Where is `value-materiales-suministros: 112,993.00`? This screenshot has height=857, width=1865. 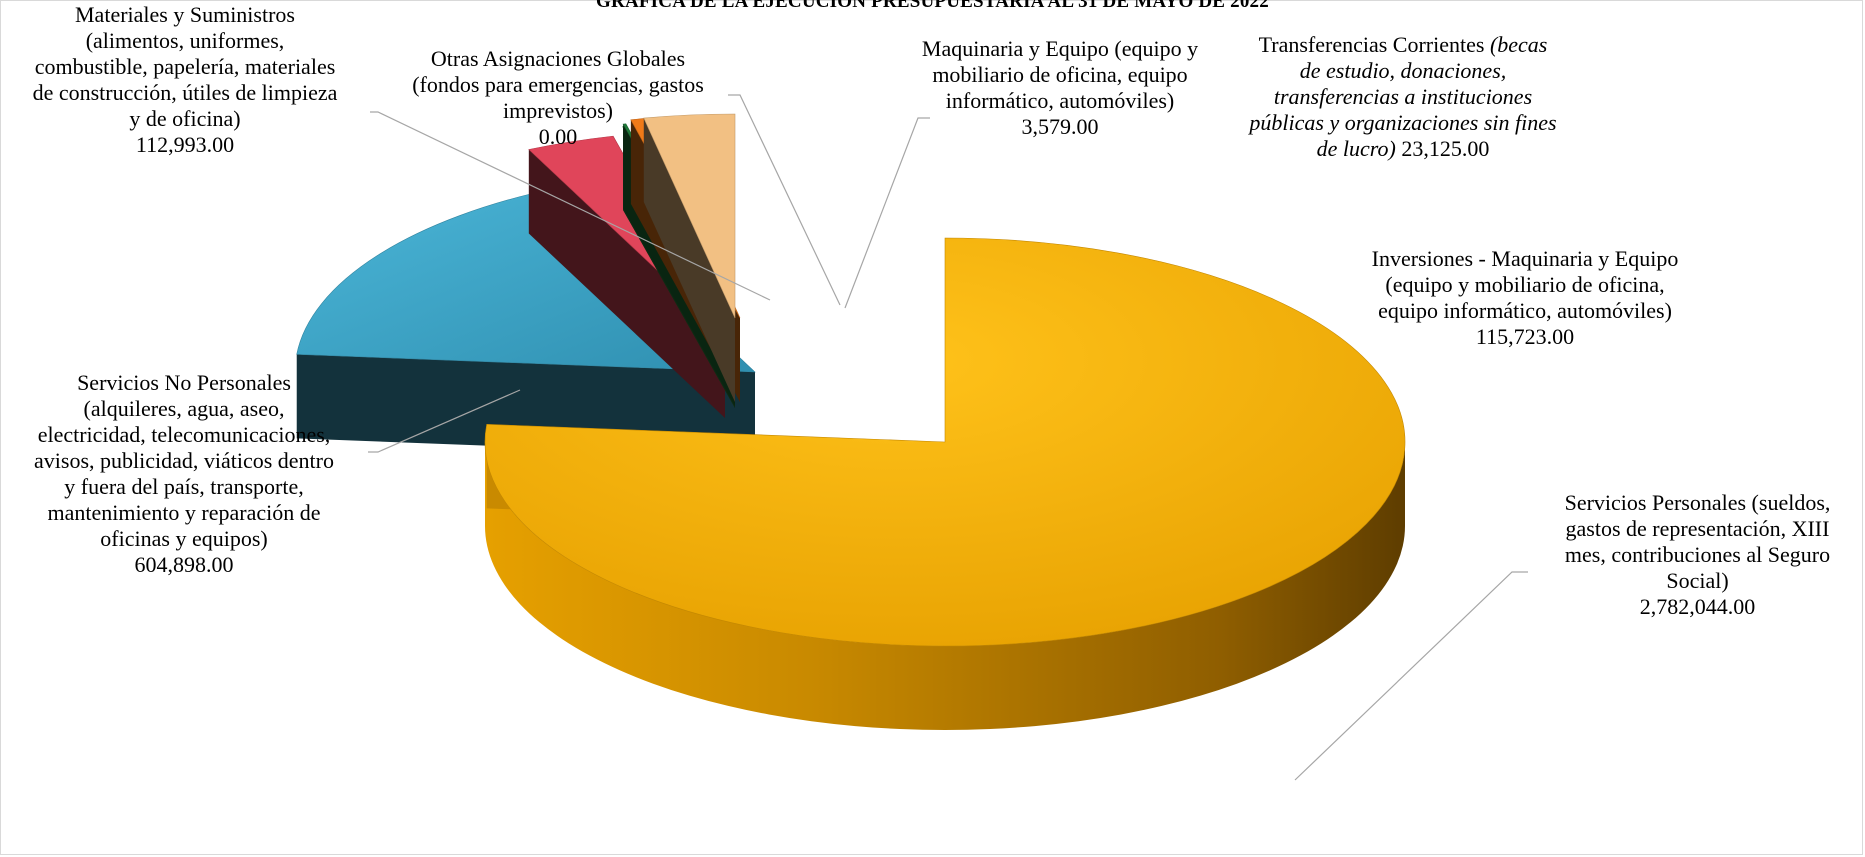
value-materiales-suministros: 112,993.00 is located at coordinates (185, 144).